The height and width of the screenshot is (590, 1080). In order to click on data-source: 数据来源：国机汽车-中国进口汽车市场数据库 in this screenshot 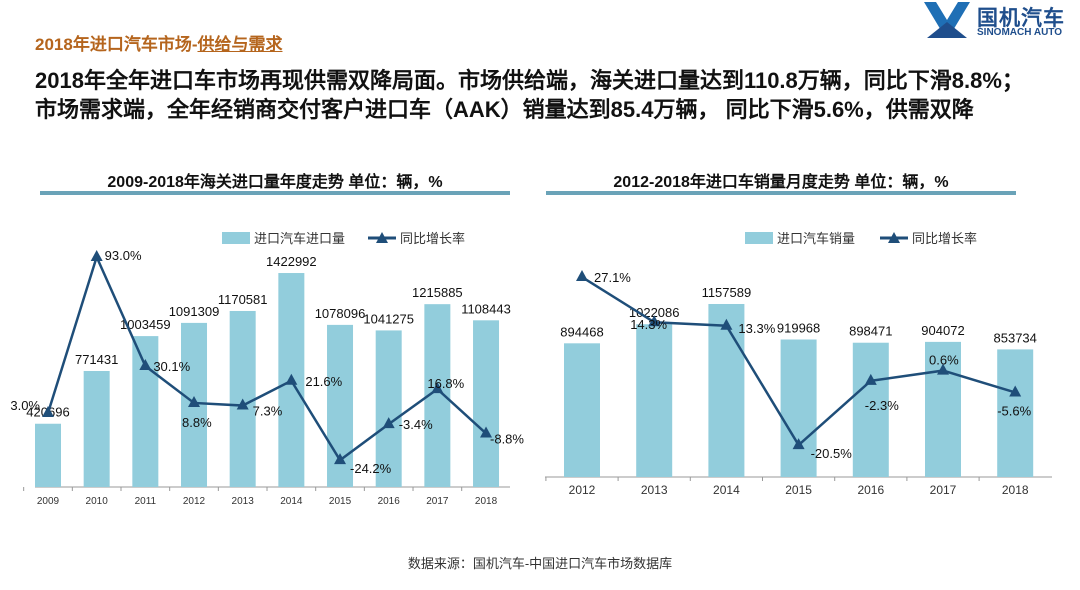, I will do `click(540, 563)`.